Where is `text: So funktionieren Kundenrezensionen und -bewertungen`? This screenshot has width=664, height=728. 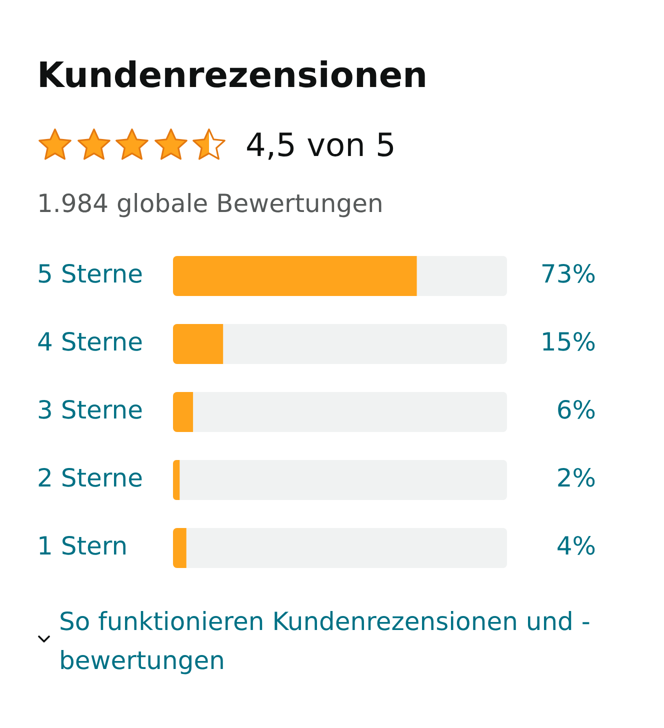
text: So funktionieren Kundenrezensionen und -bewertungen is located at coordinates (325, 641).